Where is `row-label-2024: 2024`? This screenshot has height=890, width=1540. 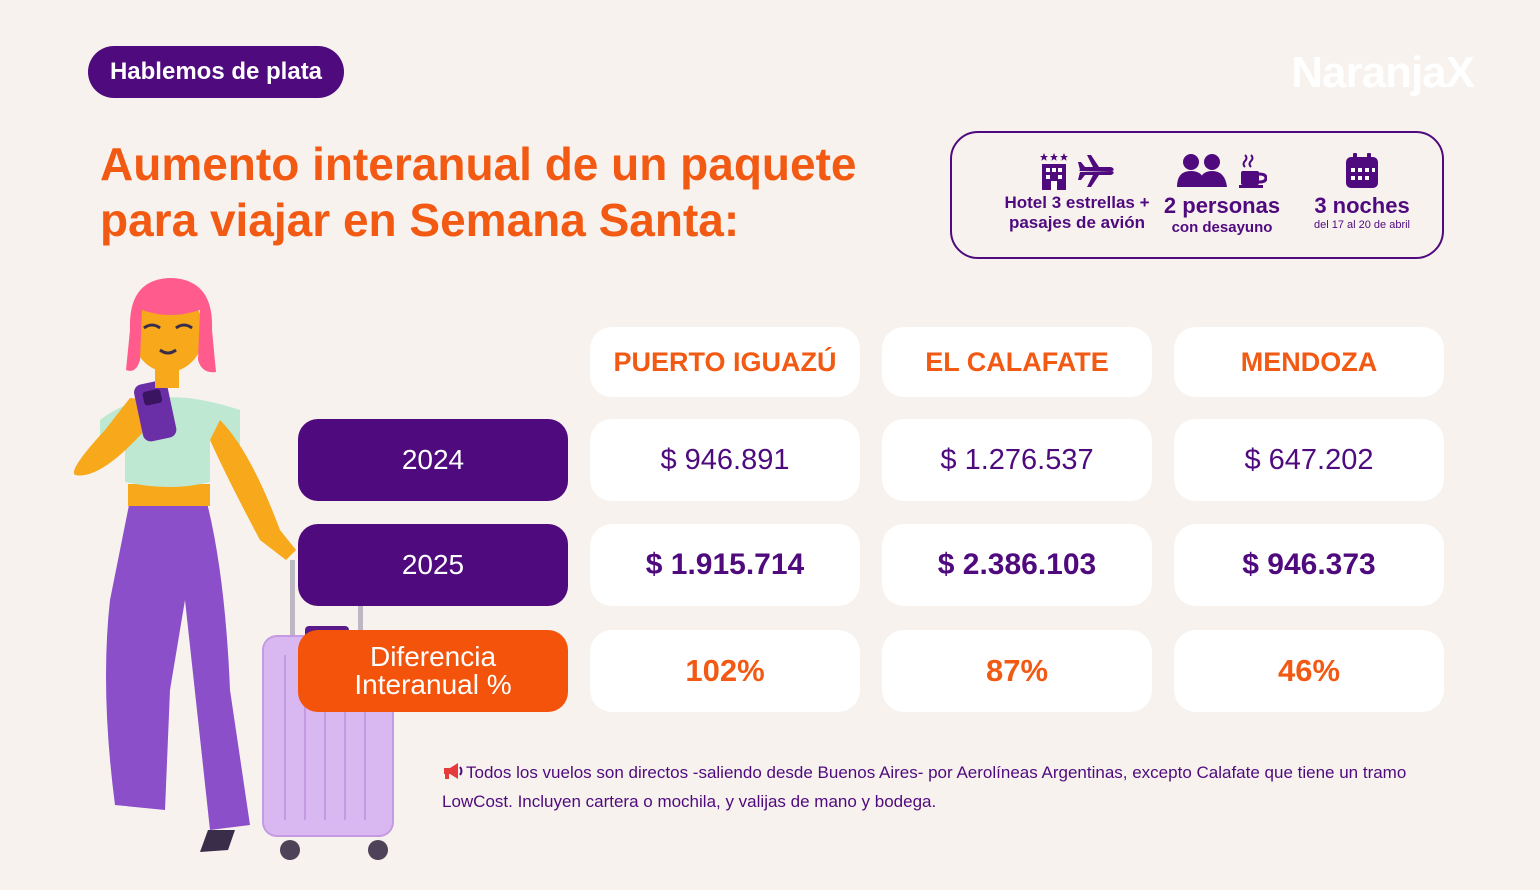 row-label-2024: 2024 is located at coordinates (433, 460).